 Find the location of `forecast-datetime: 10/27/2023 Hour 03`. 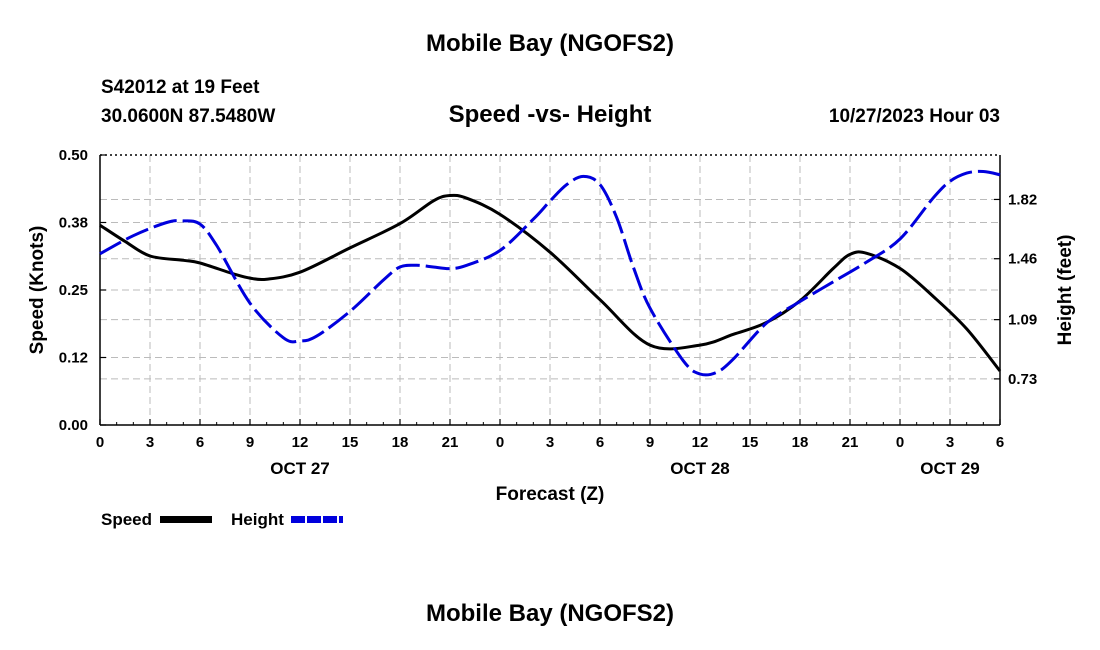

forecast-datetime: 10/27/2023 Hour 03 is located at coordinates (914, 116).